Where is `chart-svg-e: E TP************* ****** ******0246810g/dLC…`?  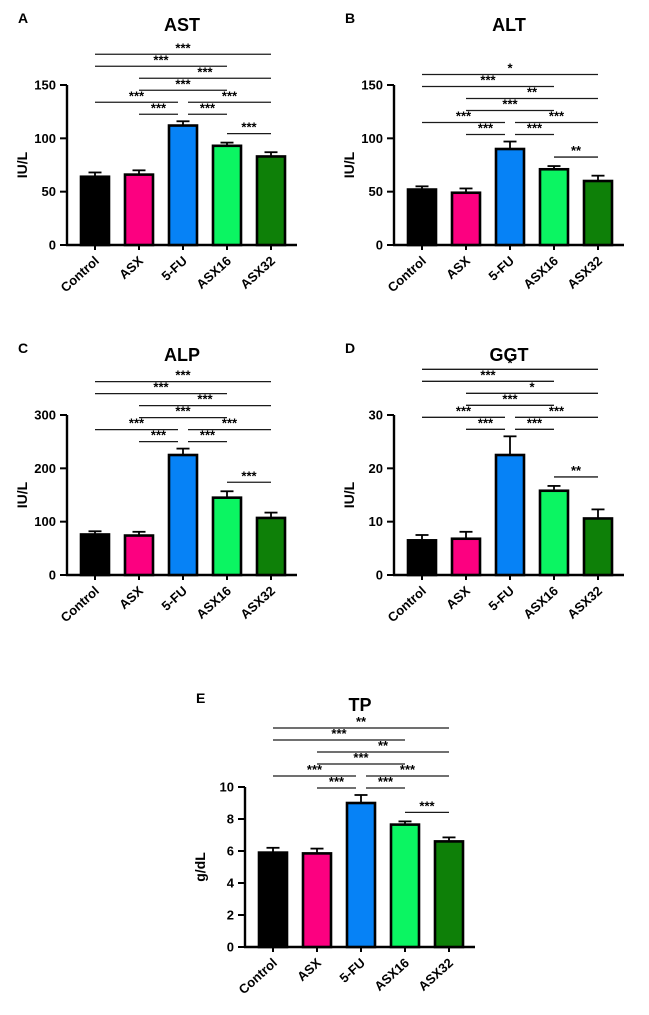 chart-svg-e: E TP************* ****** ******0246810g/dLC… is located at coordinates (333, 843).